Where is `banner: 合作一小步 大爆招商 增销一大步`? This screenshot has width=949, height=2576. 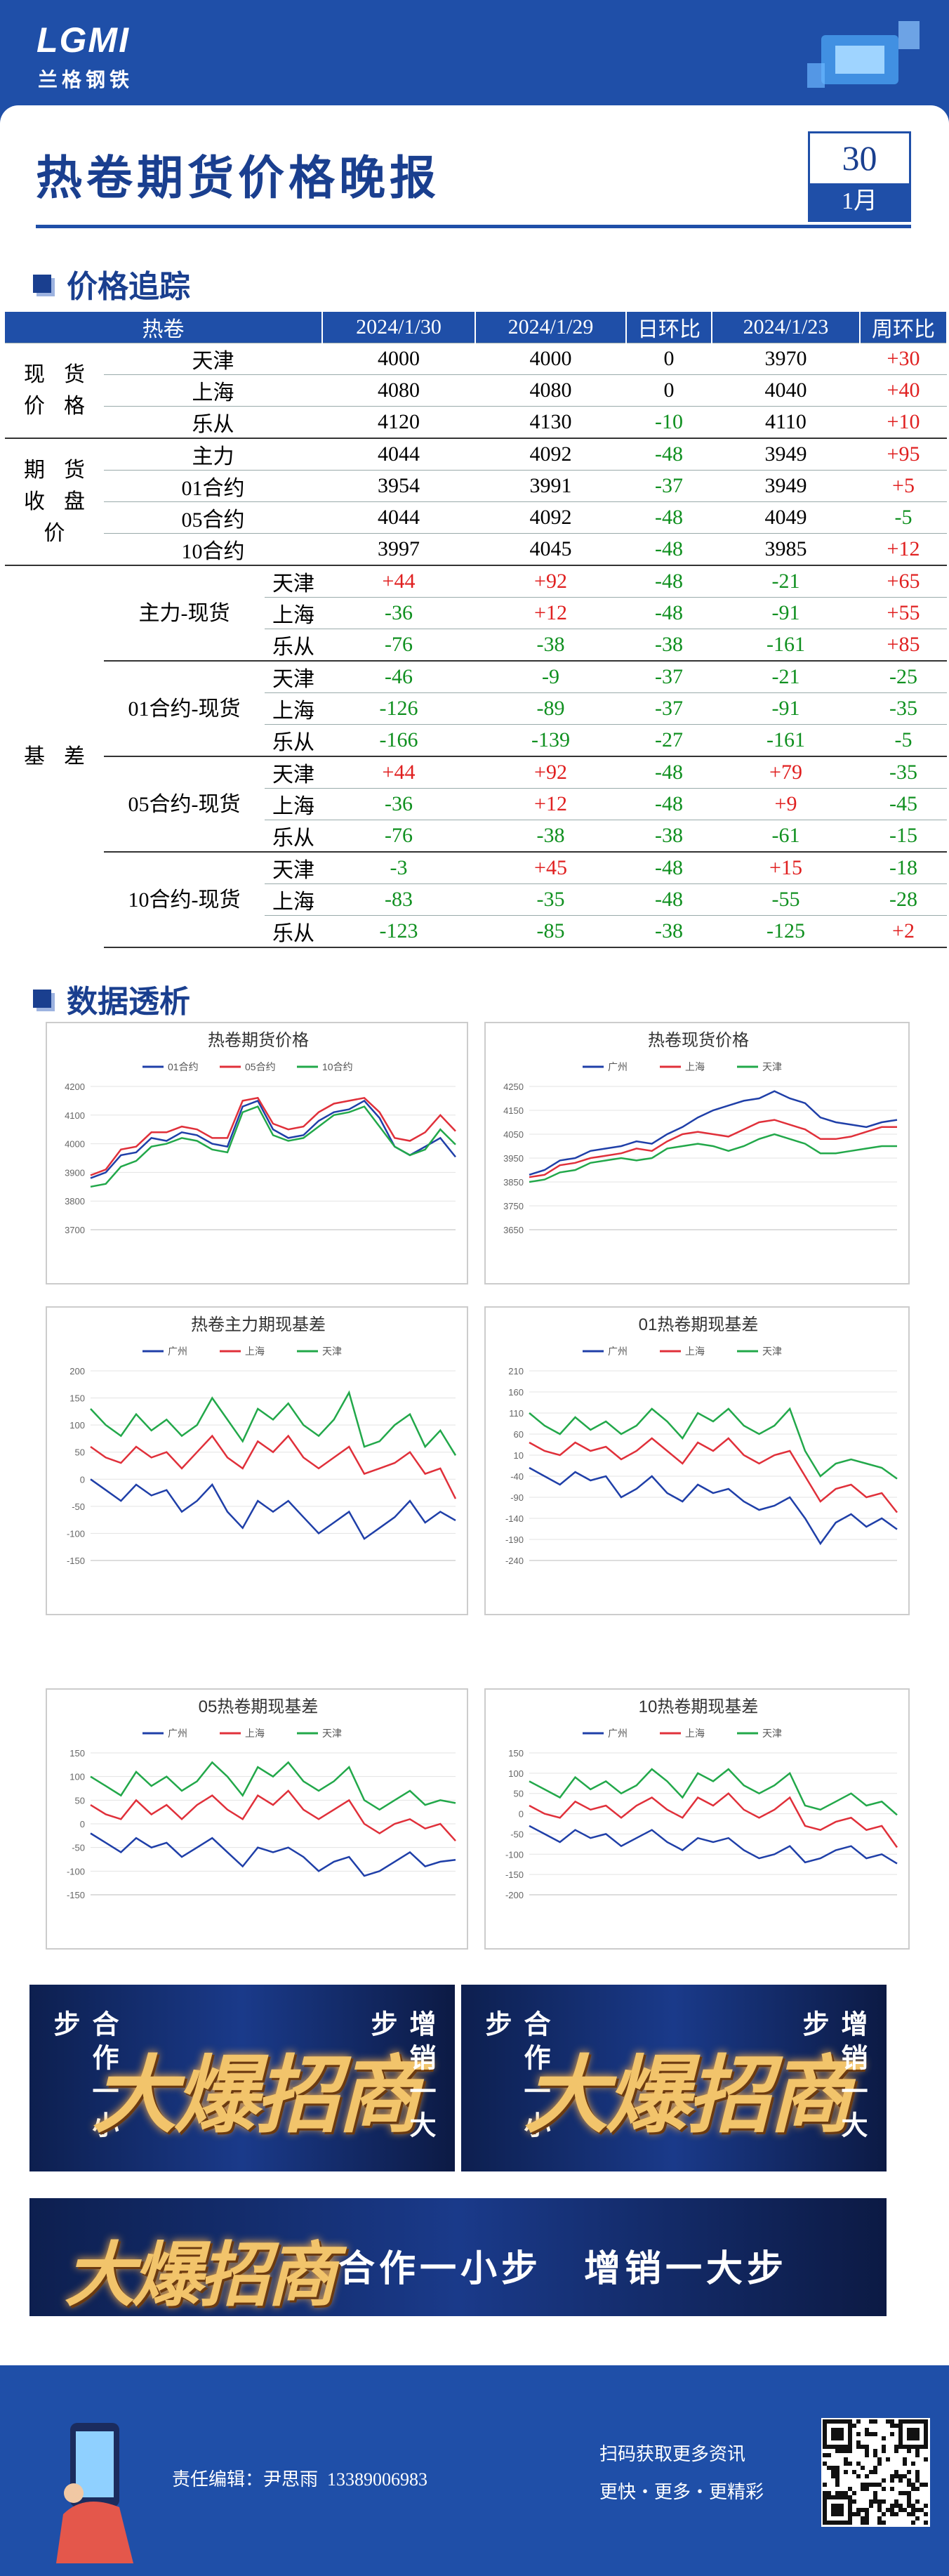
banner: 合作一小步 大爆招商 增销一大步 is located at coordinates (242, 2078).